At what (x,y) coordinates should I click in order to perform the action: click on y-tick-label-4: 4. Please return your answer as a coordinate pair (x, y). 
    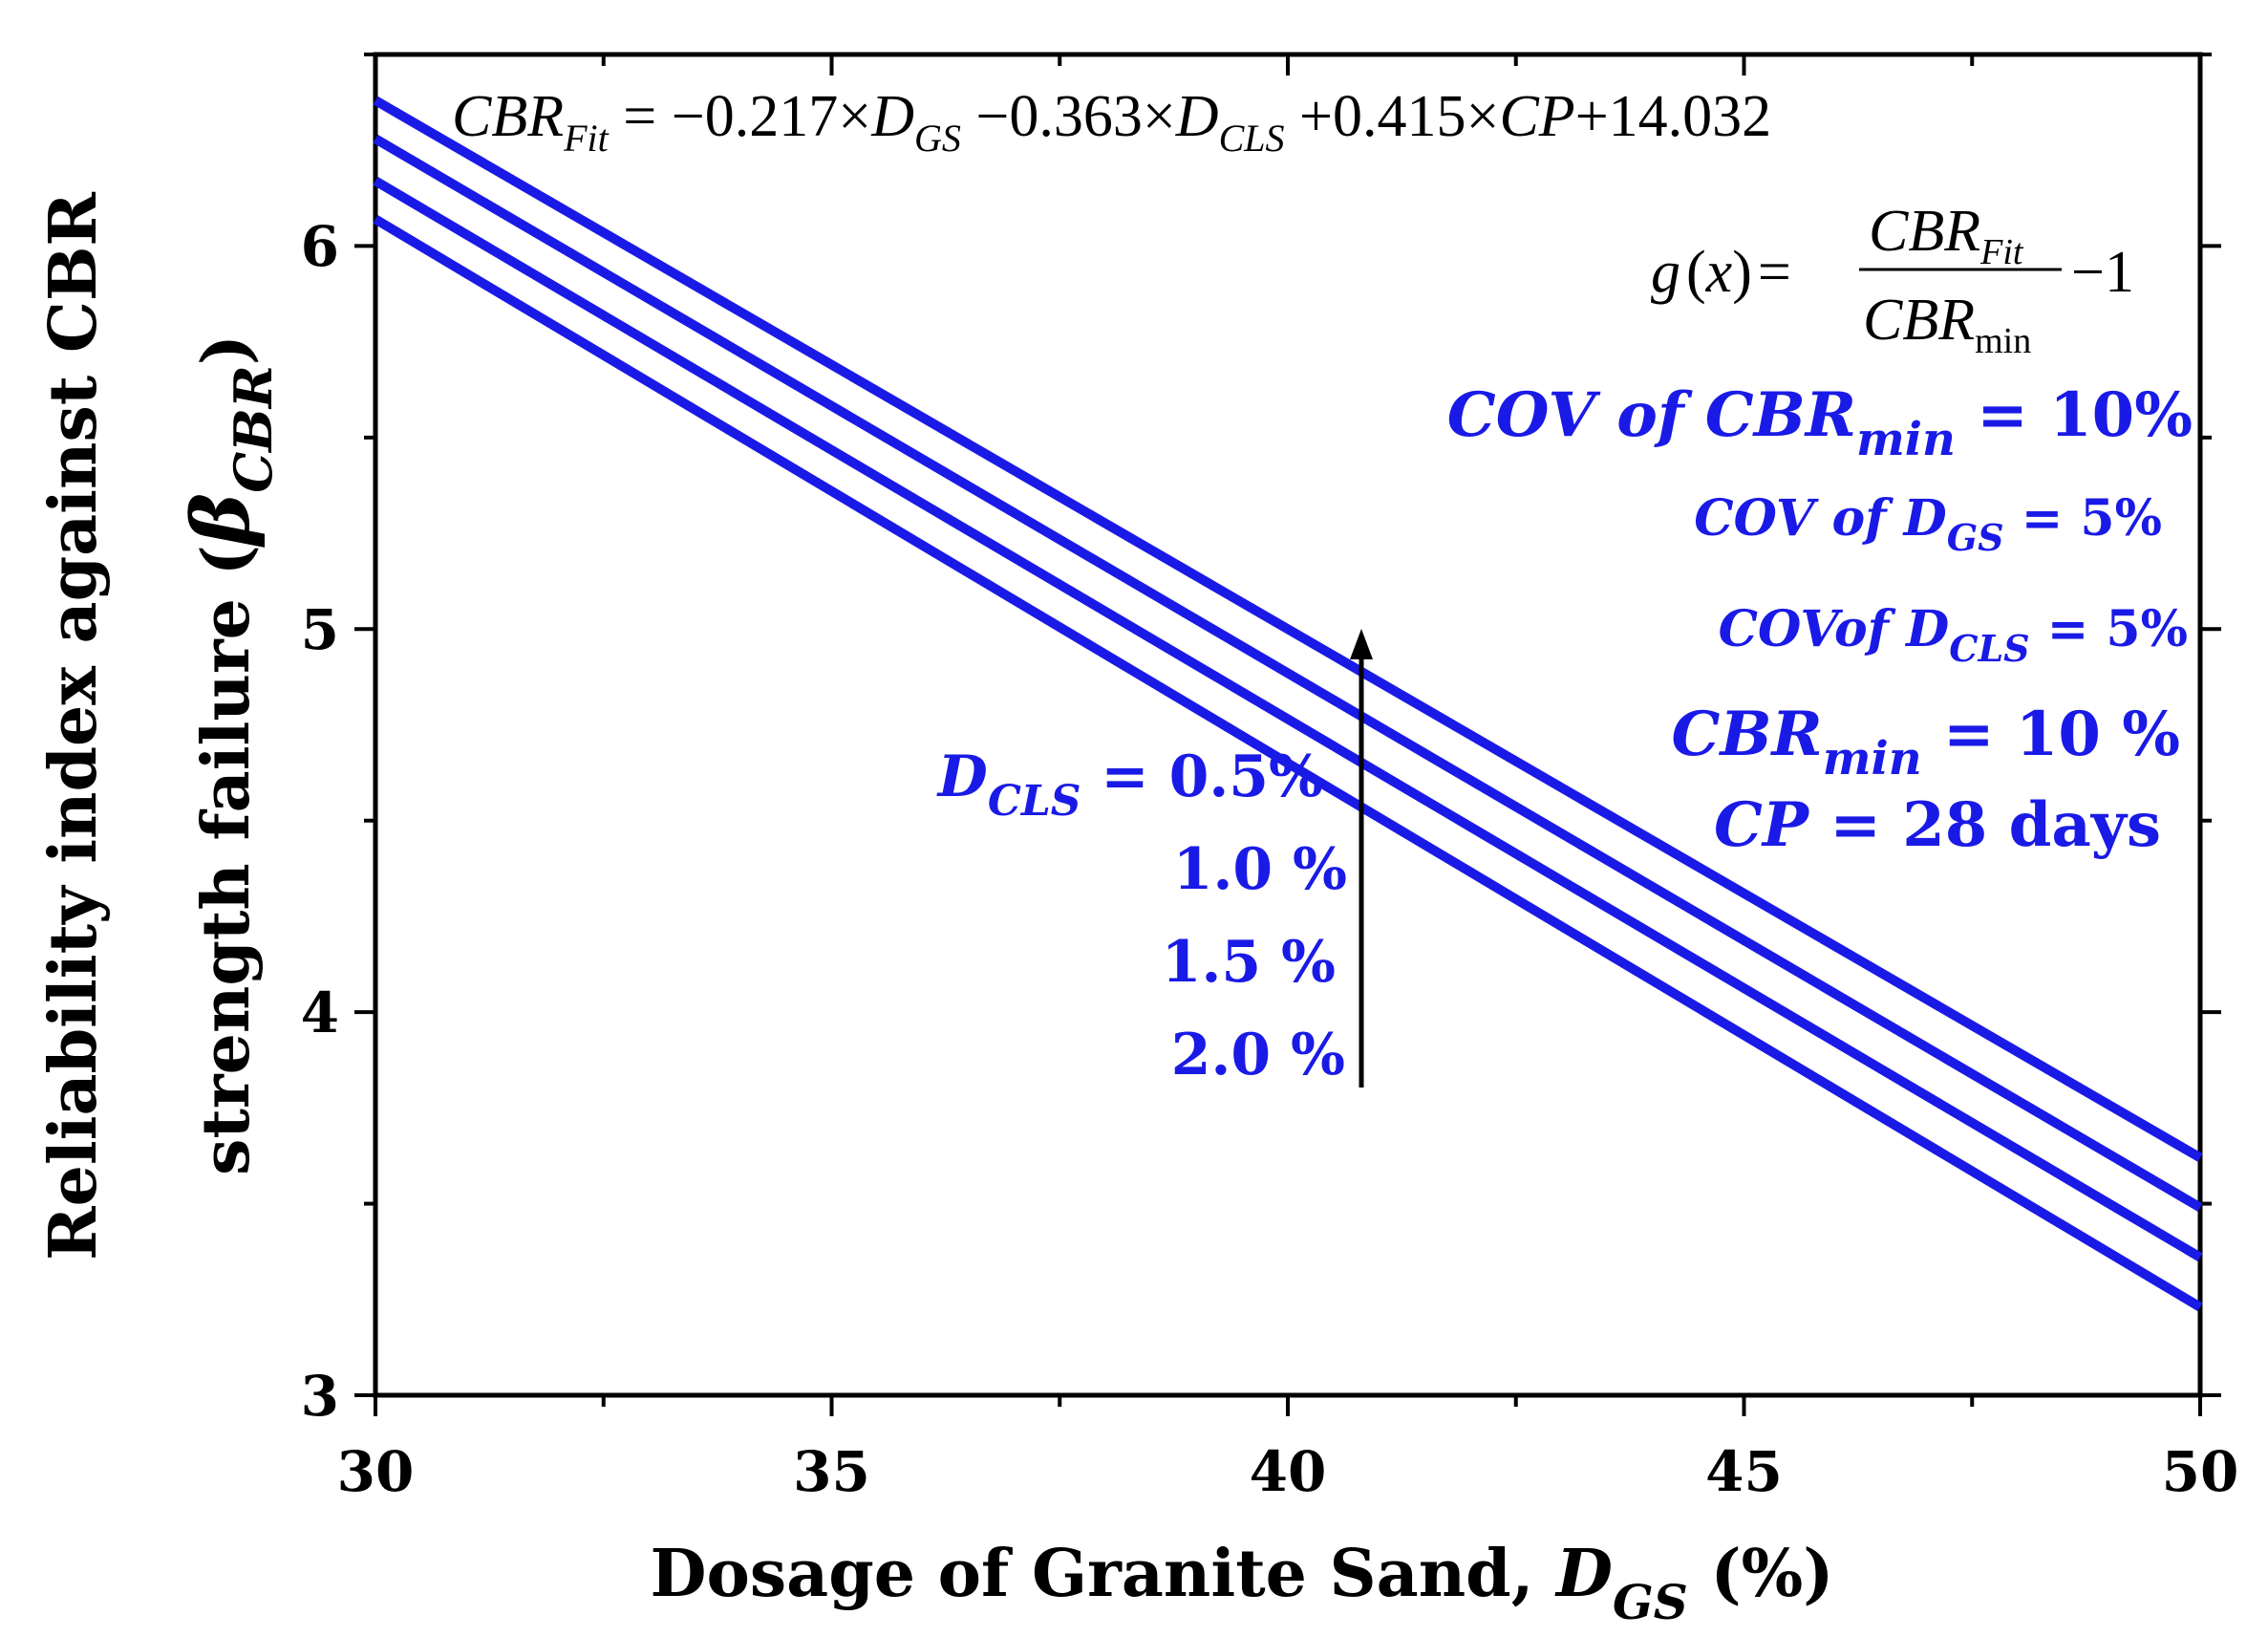
    Looking at the image, I should click on (320, 1012).